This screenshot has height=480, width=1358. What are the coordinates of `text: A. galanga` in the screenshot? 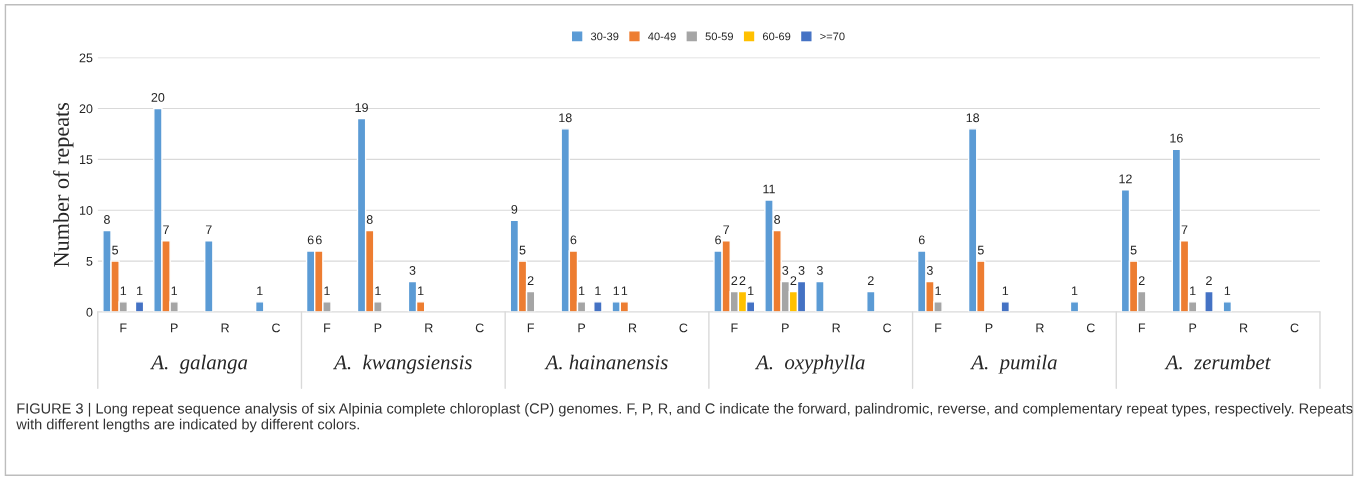 It's located at (199, 364).